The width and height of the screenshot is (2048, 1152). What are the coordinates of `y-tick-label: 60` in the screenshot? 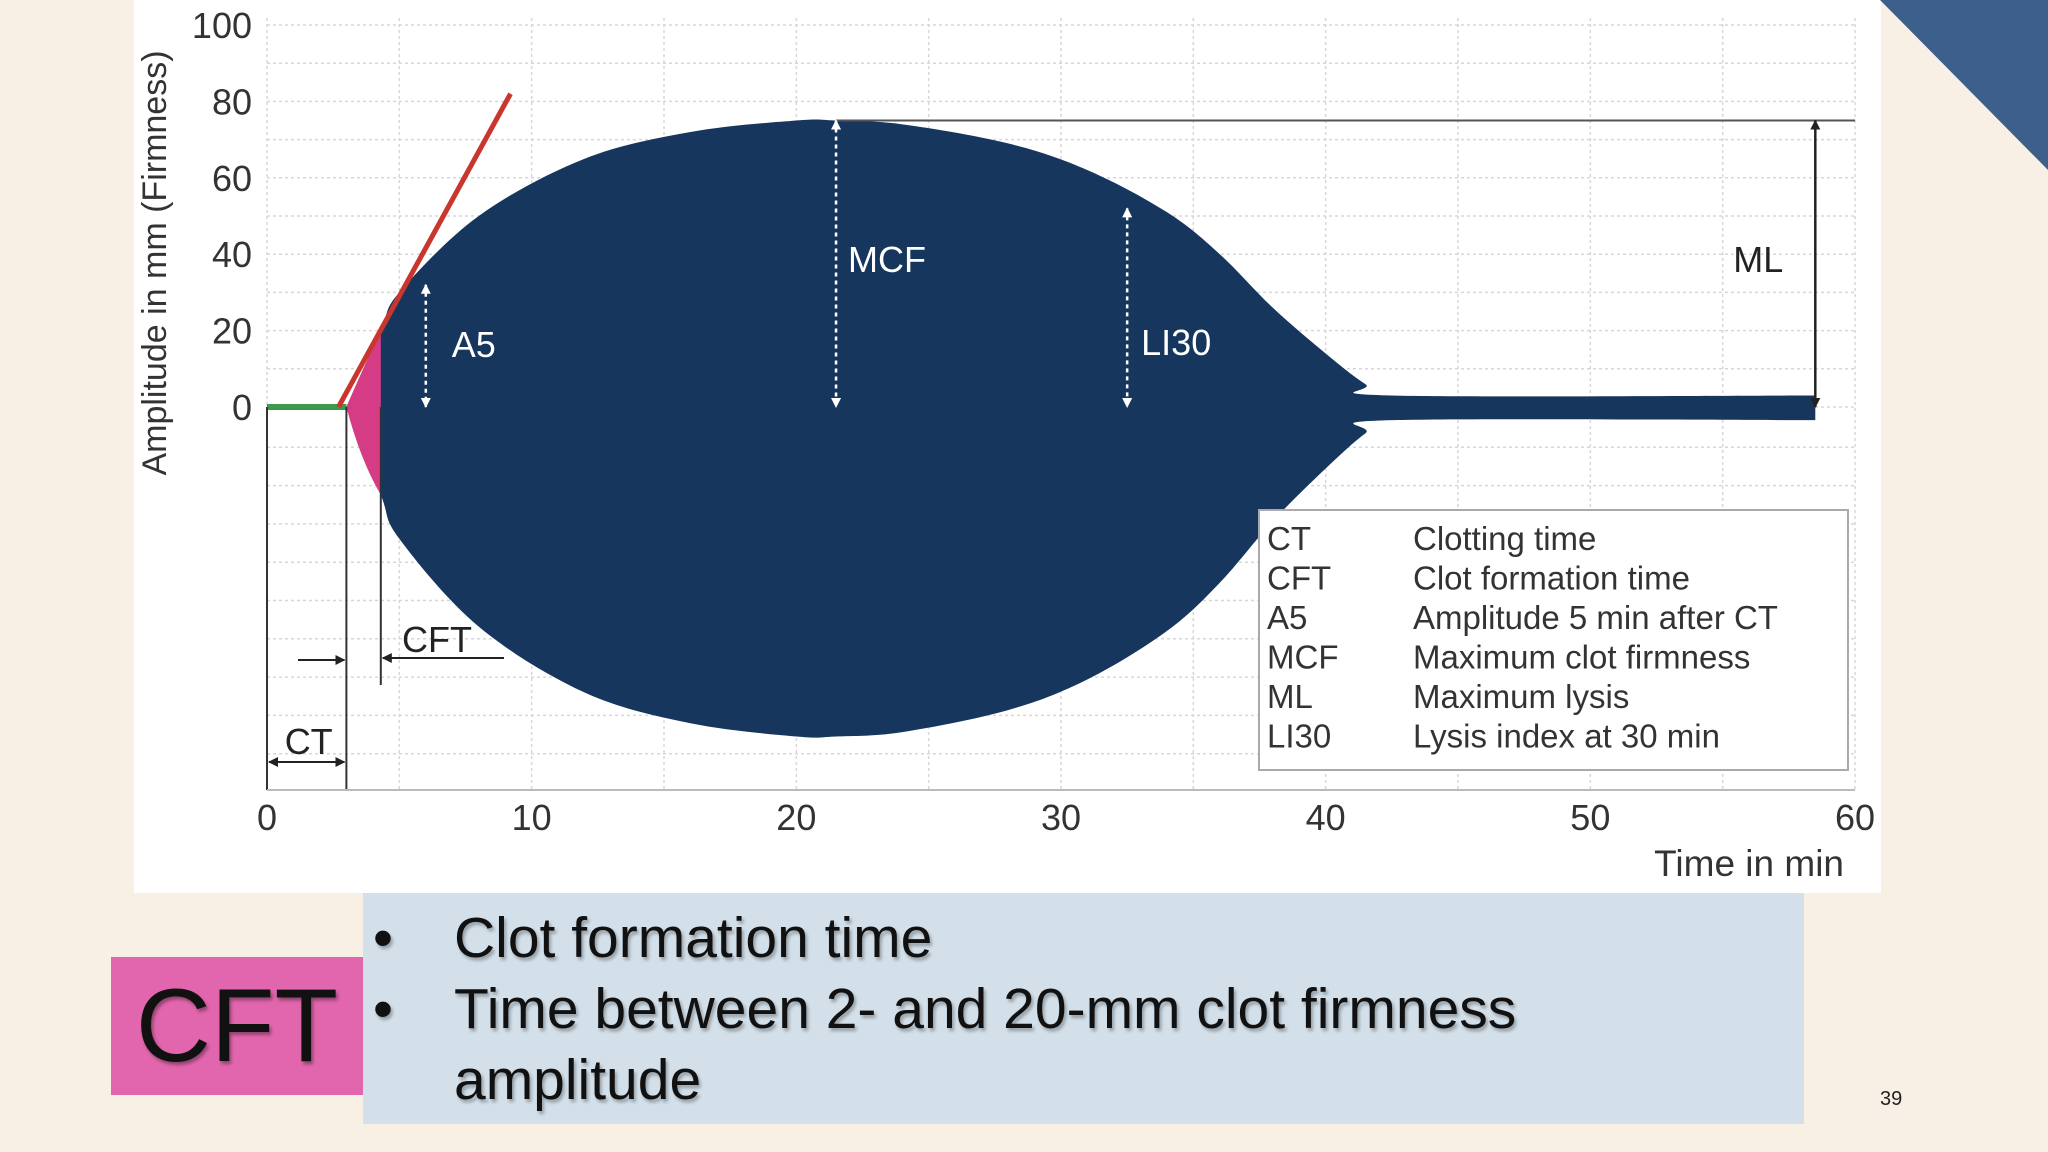 It's located at (232, 178).